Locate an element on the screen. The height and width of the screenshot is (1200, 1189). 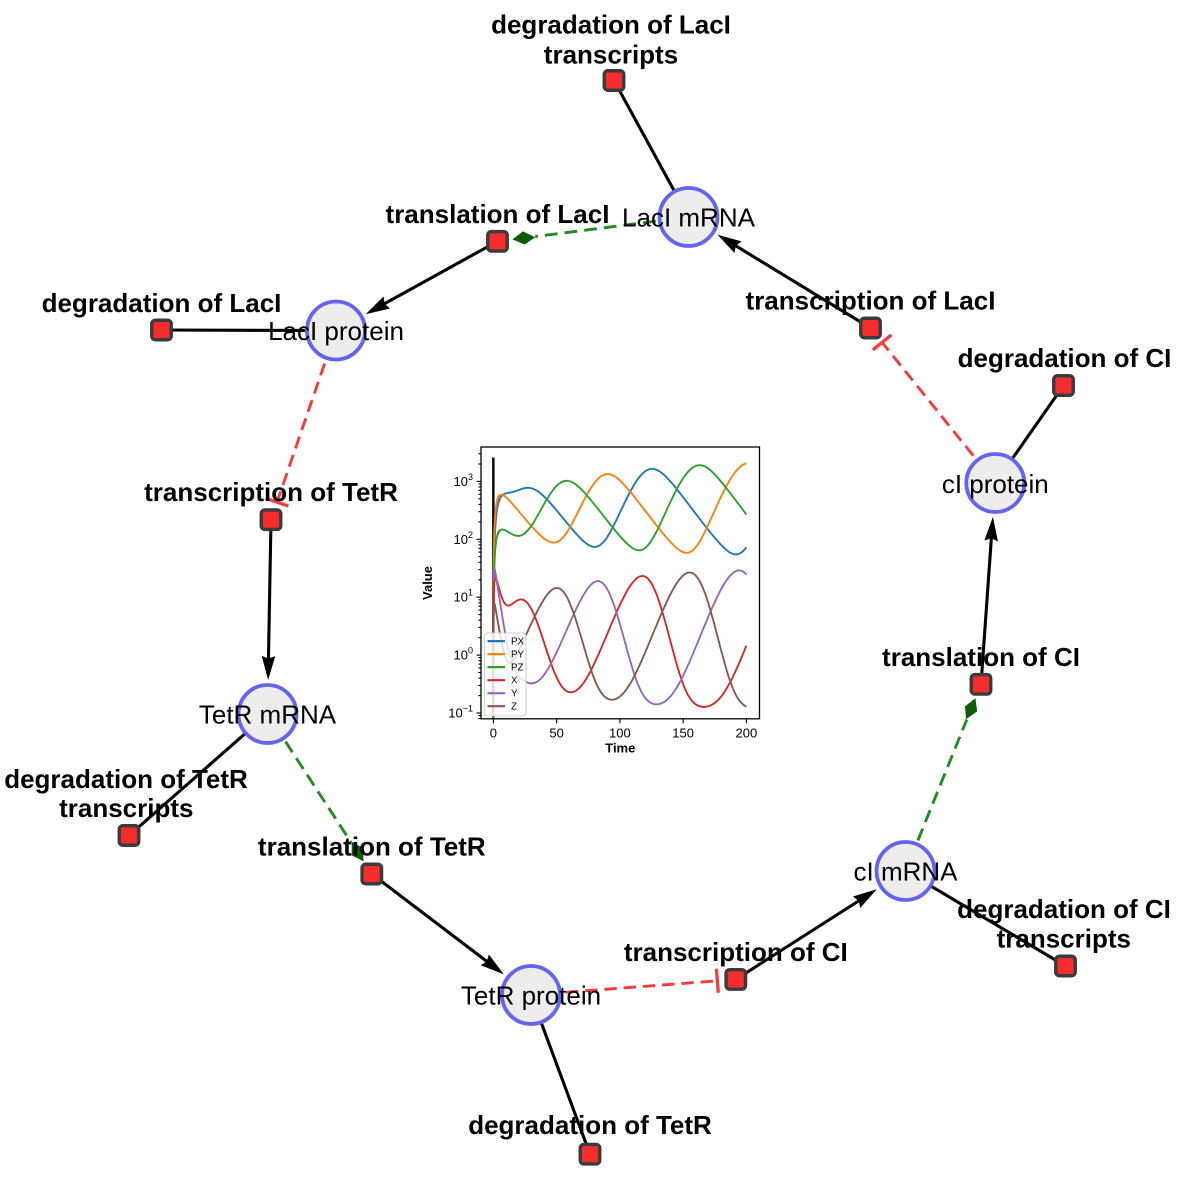
svg-text: 100 is located at coordinates (620, 733).